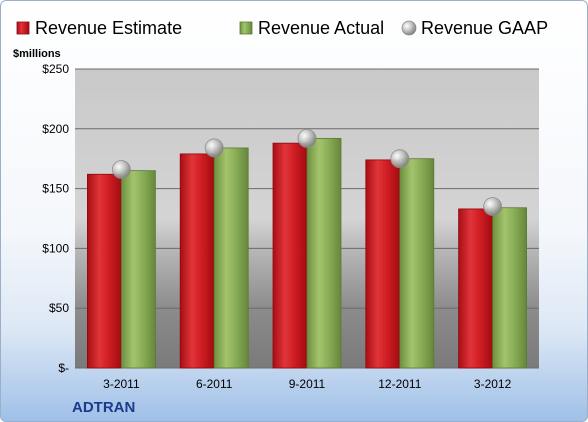  I want to click on y-tick-label: $250, so click(55, 69).